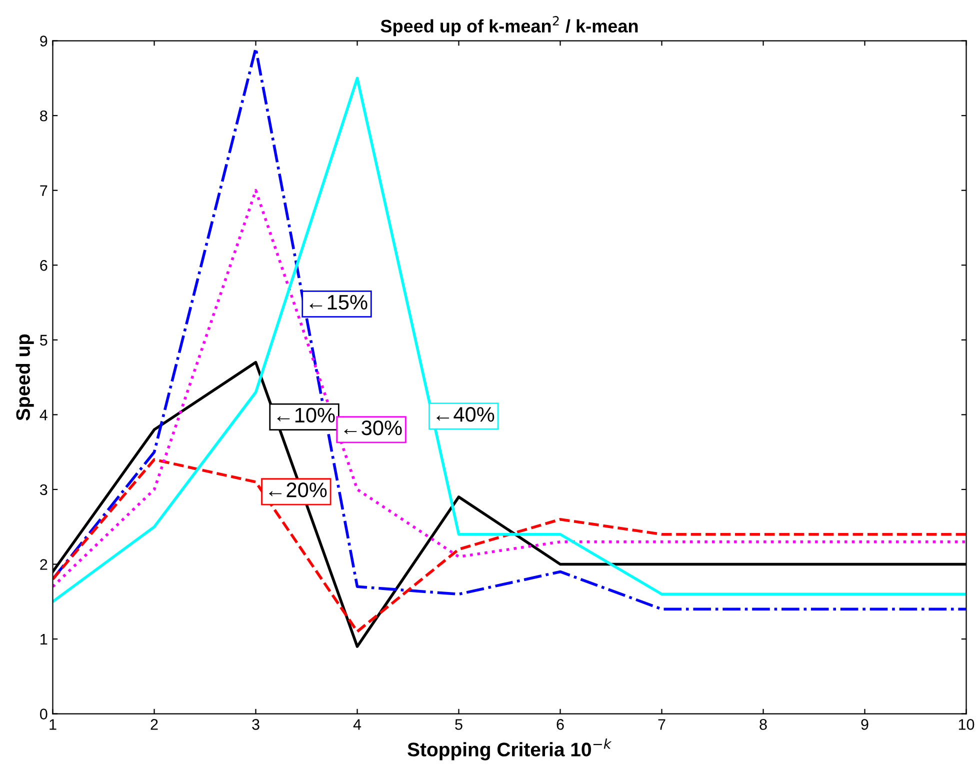  I want to click on y-tick-label: 7, so click(44, 190).